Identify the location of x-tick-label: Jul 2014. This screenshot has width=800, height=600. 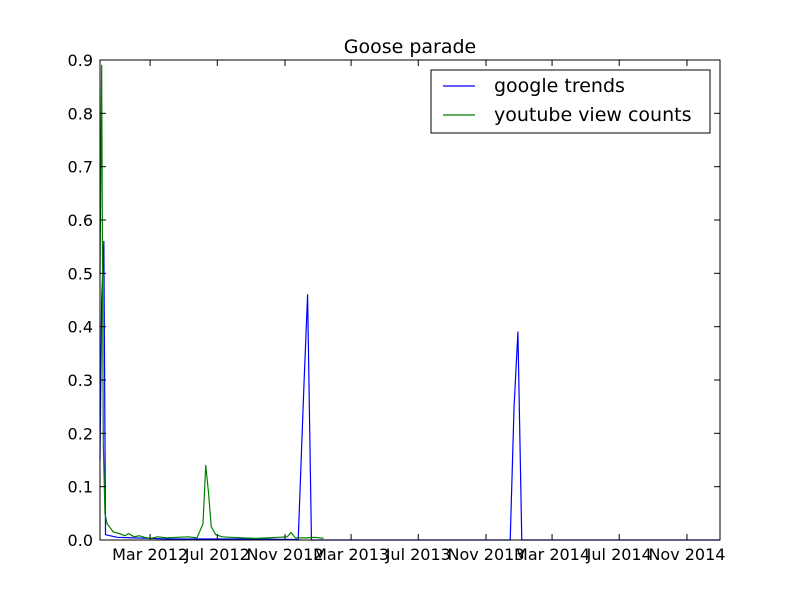
(619, 554).